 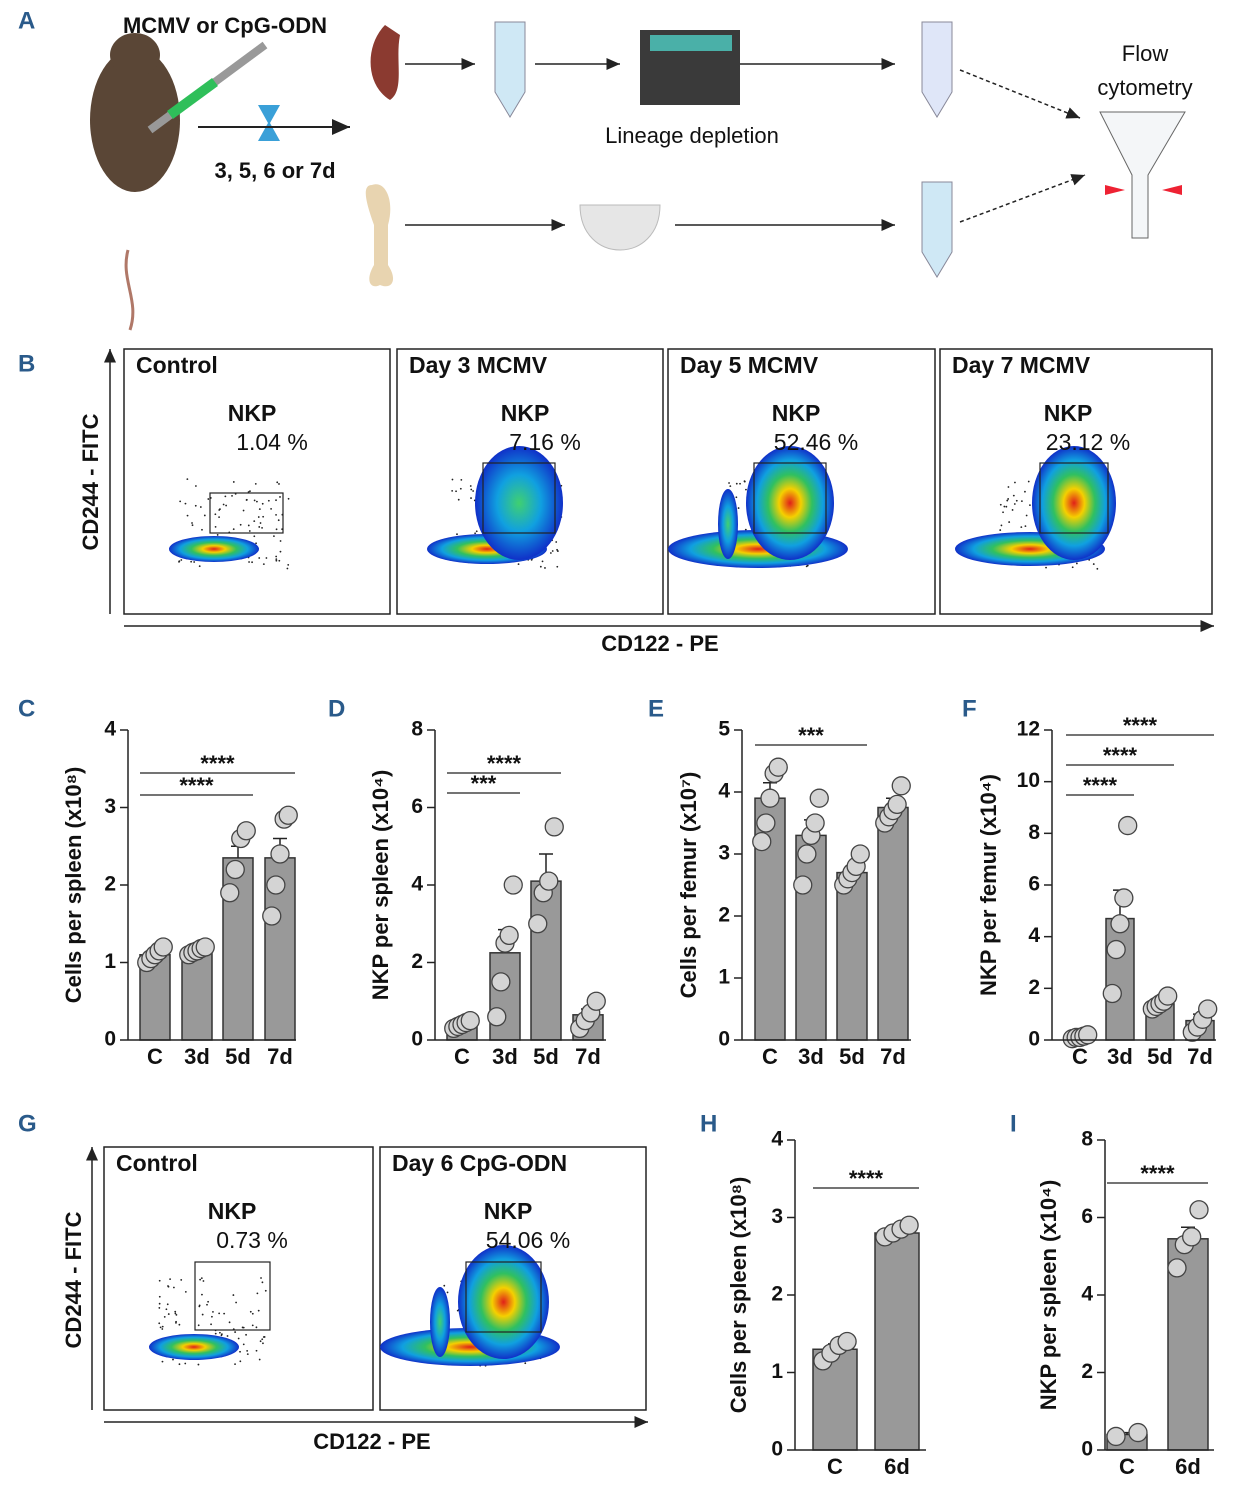 What do you see at coordinates (135, 120) in the screenshot?
I see `mouse-body` at bounding box center [135, 120].